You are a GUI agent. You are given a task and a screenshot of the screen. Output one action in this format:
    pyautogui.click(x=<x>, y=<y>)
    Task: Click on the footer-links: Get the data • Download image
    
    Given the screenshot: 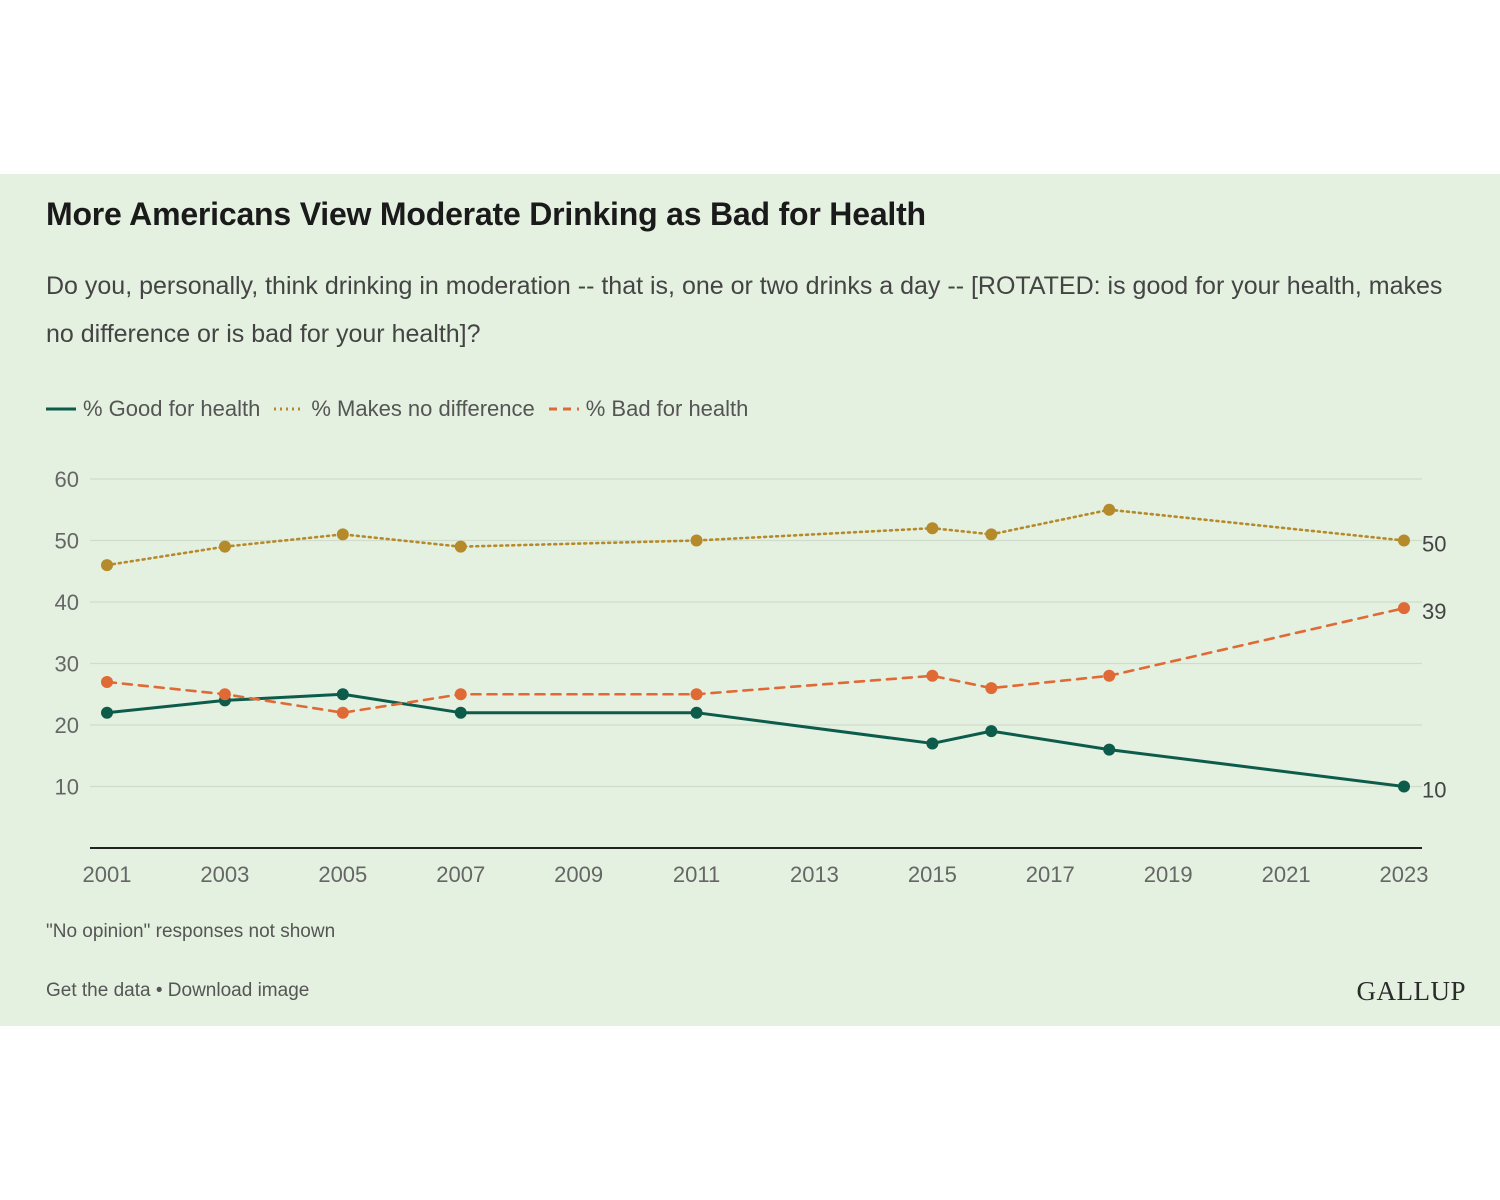 What is the action you would take?
    pyautogui.click(x=177, y=991)
    